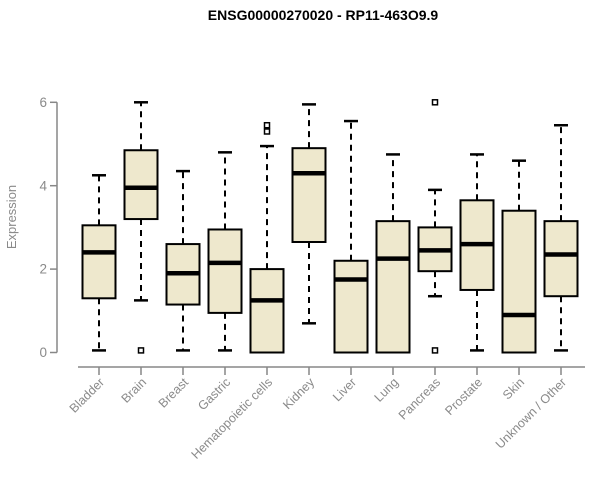  I want to click on box-liver, so click(351, 306).